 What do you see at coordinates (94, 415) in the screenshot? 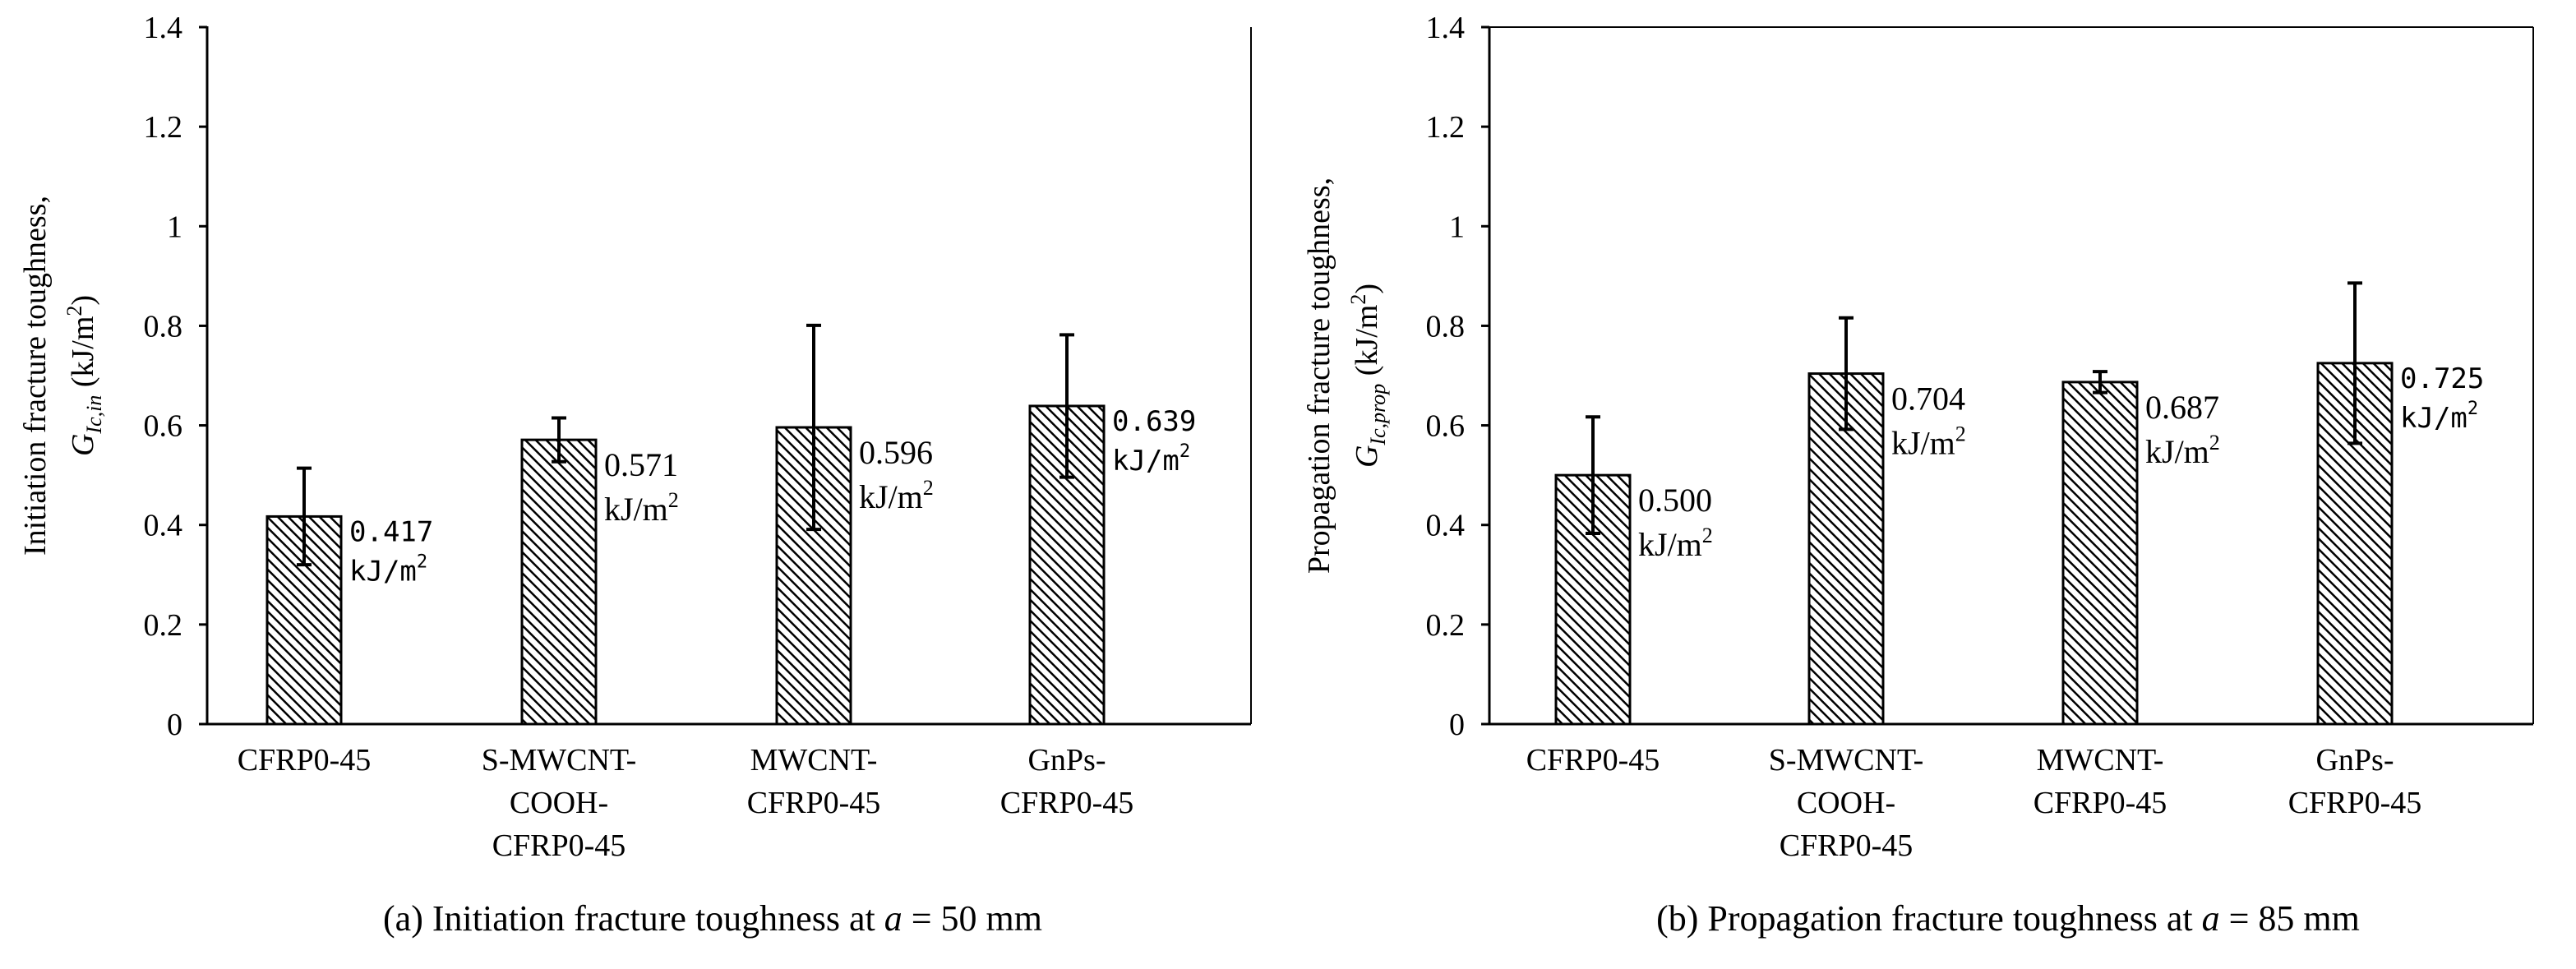
I see `y-axis-symbol-subscript: Ic,in` at bounding box center [94, 415].